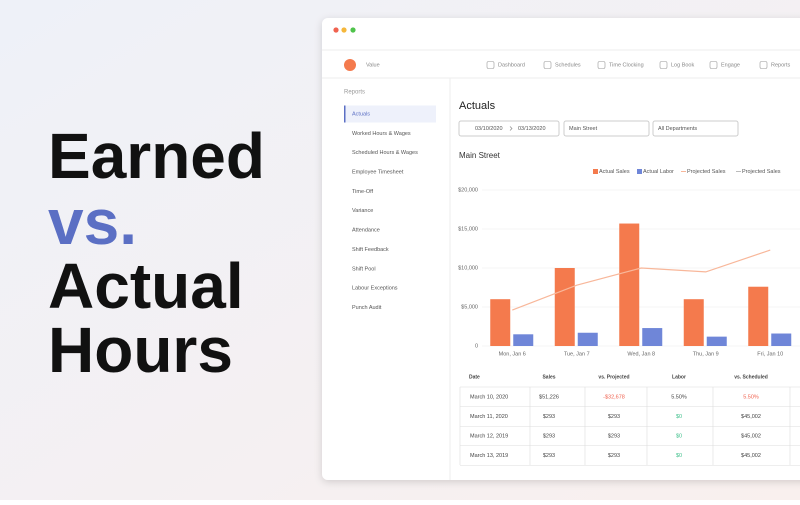 Image resolution: width=800 pixels, height=505 pixels. What do you see at coordinates (512, 354) in the screenshot?
I see `x-tick-label: Mon, Jan 6` at bounding box center [512, 354].